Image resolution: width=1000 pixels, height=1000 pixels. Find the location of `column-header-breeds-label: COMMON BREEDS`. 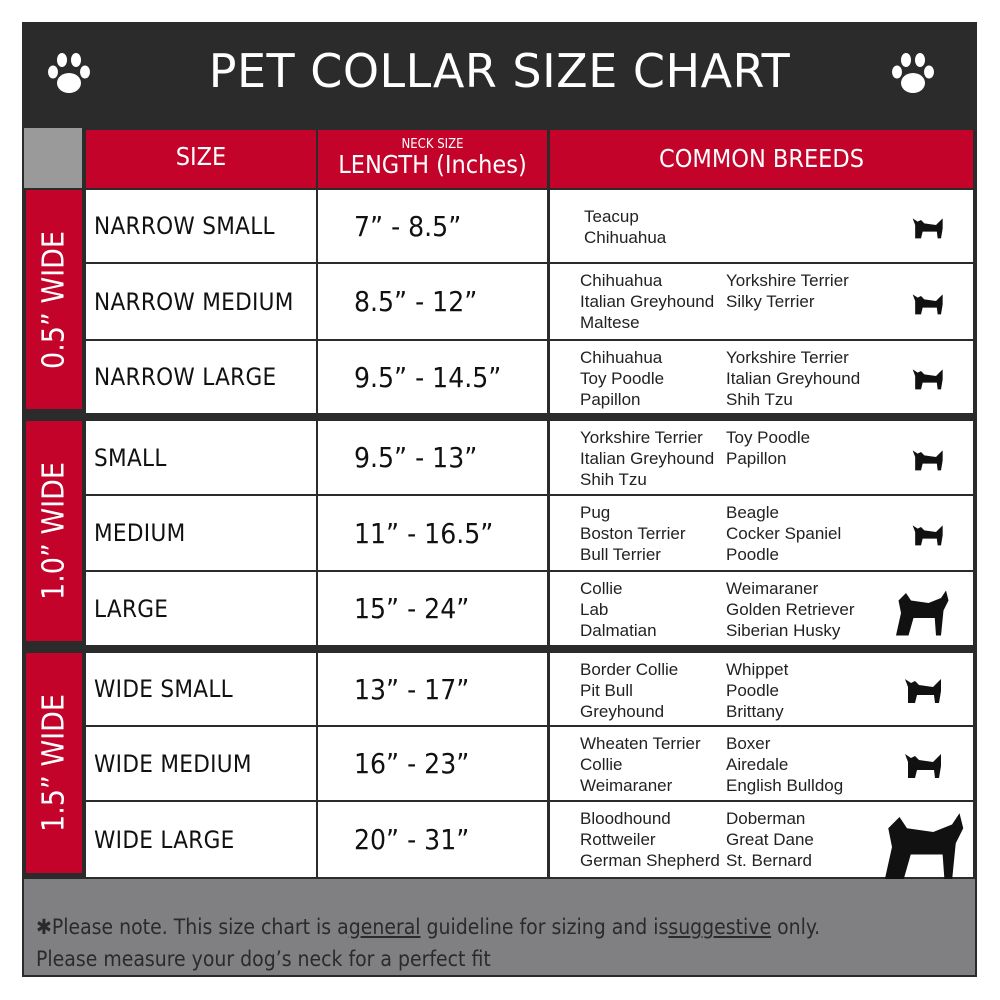

column-header-breeds-label: COMMON BREEDS is located at coordinates (761, 158).